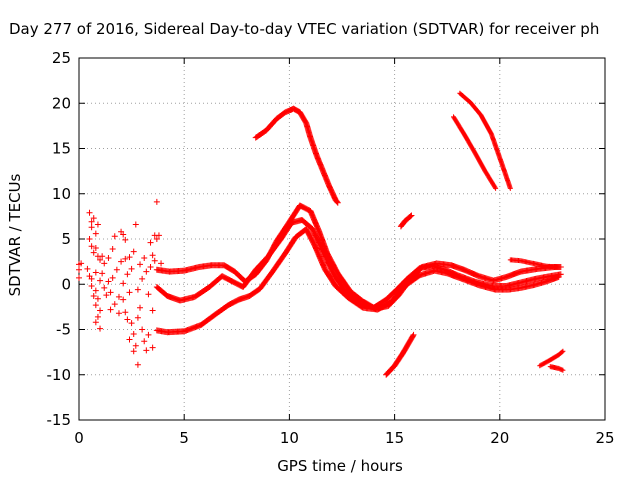 The image size is (640, 480). What do you see at coordinates (184, 438) in the screenshot?
I see `x-tick-label: 5` at bounding box center [184, 438].